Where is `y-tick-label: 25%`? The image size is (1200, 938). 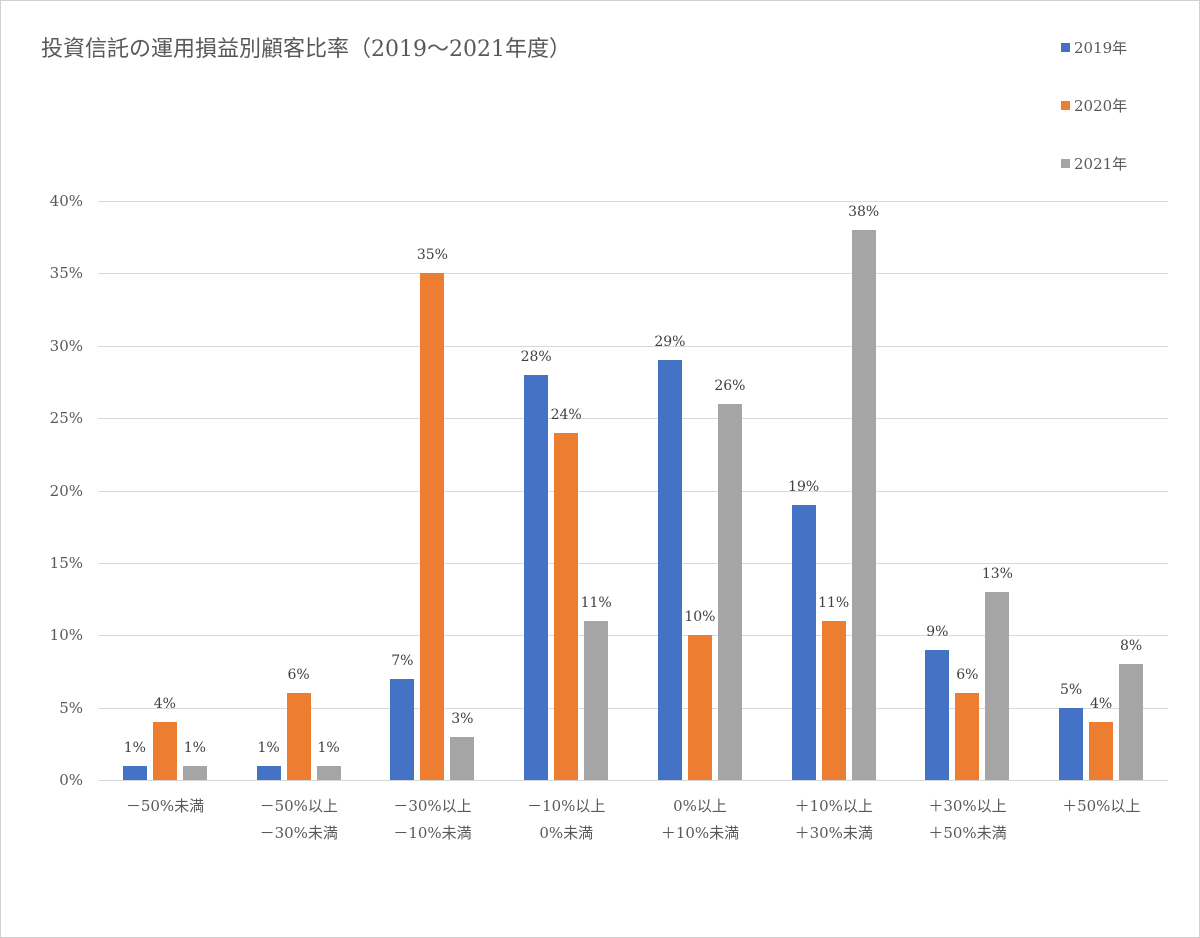 y-tick-label: 25% is located at coordinates (66, 418).